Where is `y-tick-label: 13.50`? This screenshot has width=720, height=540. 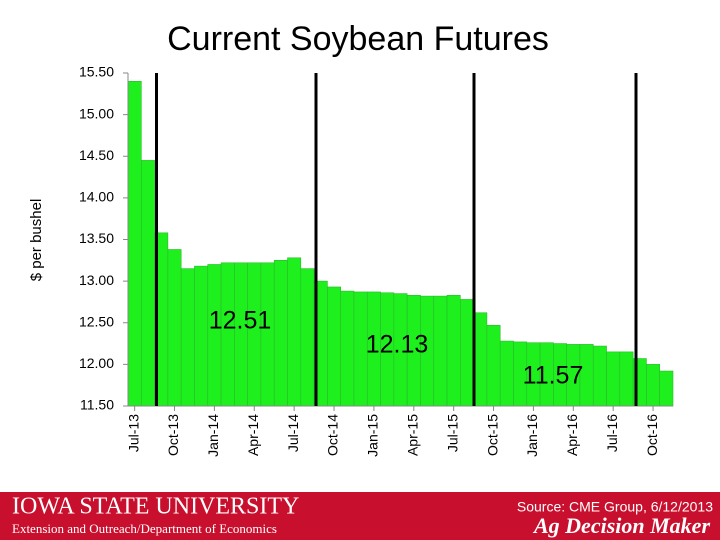 y-tick-label: 13.50 is located at coordinates (96, 238).